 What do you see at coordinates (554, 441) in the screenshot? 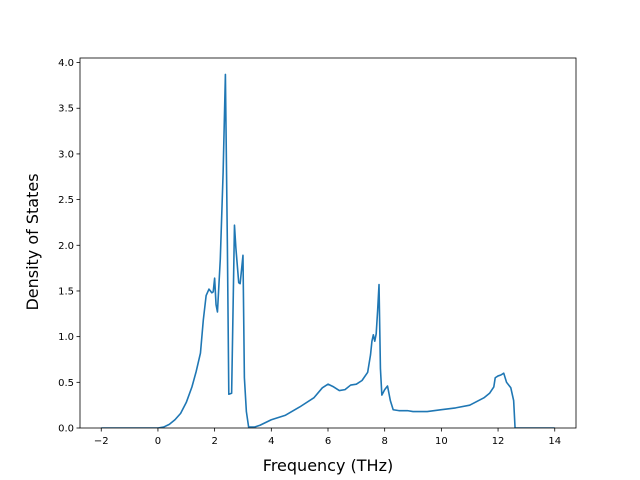
I see `x-tick-label: 14` at bounding box center [554, 441].